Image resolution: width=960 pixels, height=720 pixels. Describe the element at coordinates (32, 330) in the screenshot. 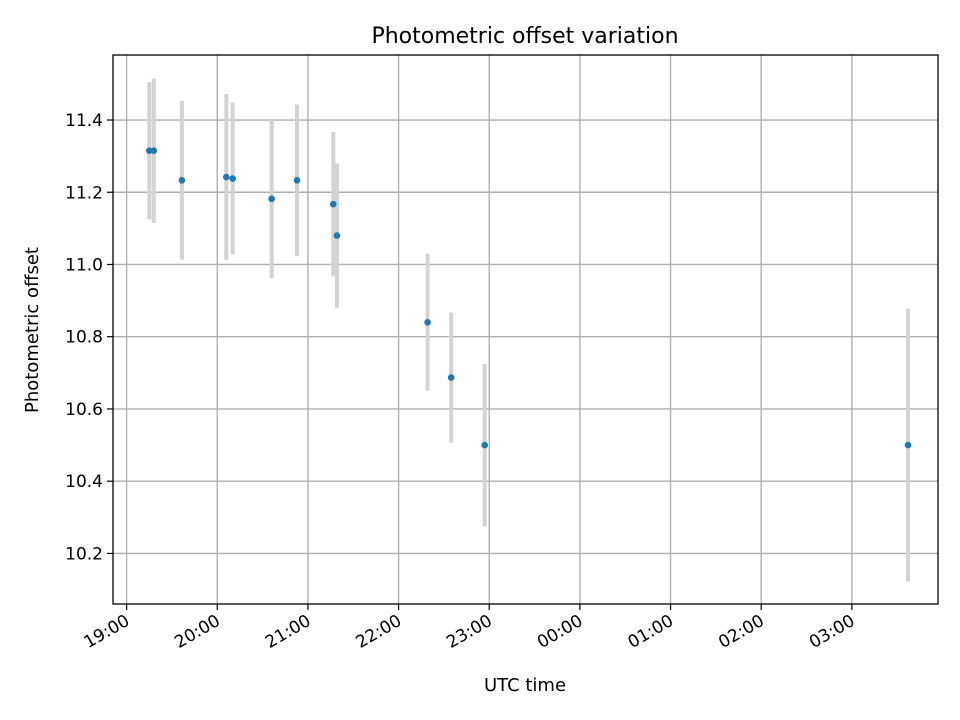

I see `y-axis-label: Photometric offset` at that location.